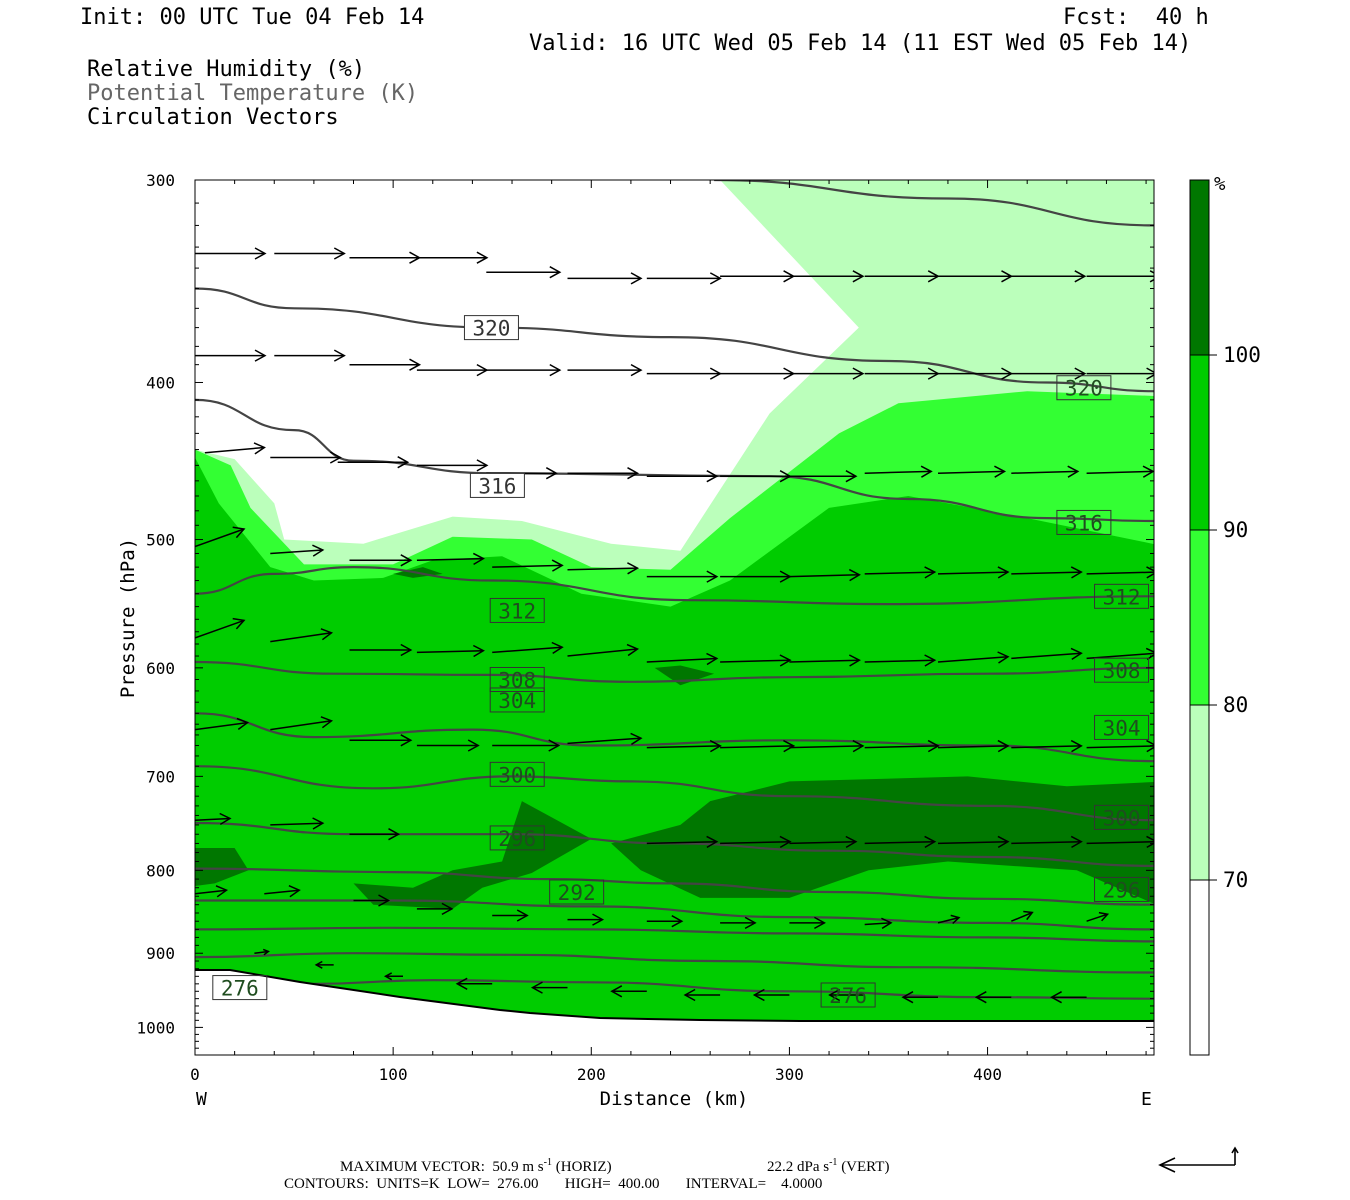 The image size is (1350, 1200). I want to click on y-tick-label-800: 800, so click(160, 870).